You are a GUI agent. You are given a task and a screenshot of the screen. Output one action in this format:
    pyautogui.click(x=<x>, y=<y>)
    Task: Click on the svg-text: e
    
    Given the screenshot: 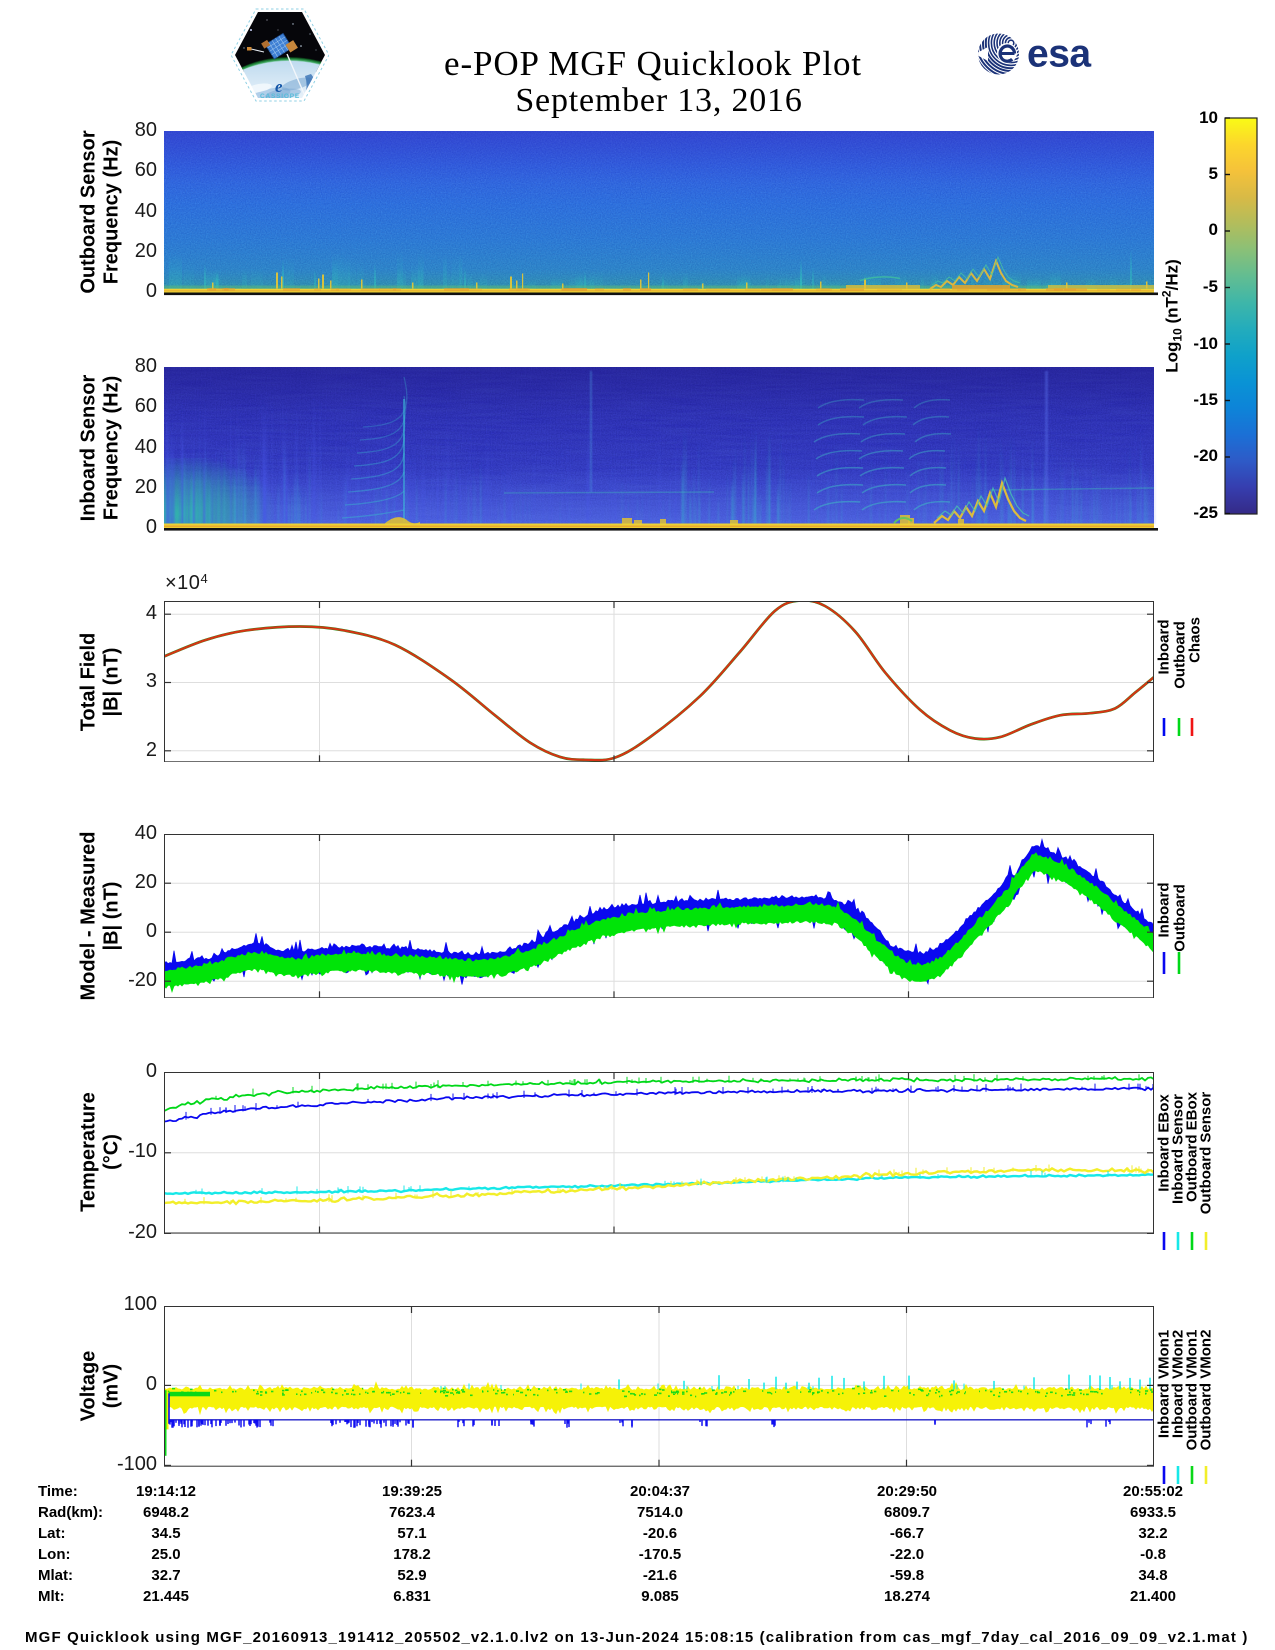 What is the action you would take?
    pyautogui.click(x=279, y=86)
    